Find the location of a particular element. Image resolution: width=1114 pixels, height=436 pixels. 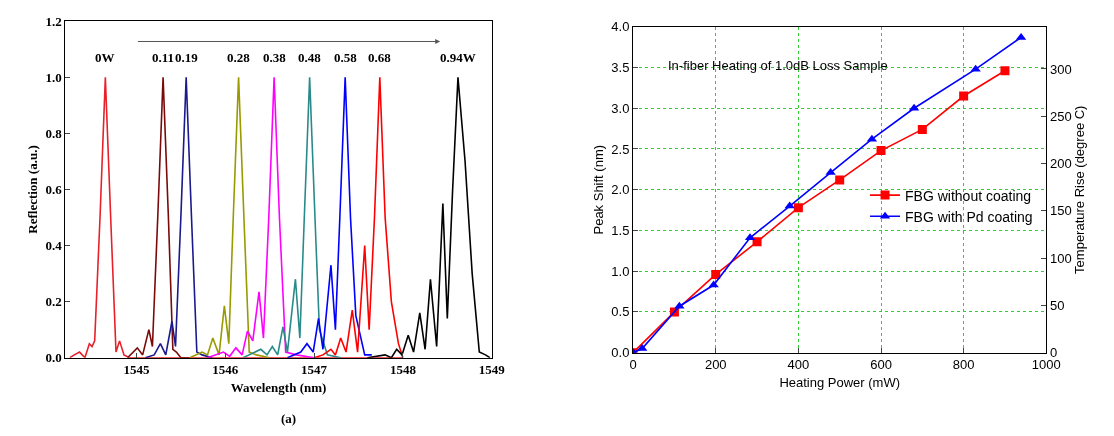

y2-tick-label: 100 is located at coordinates (1061, 258).